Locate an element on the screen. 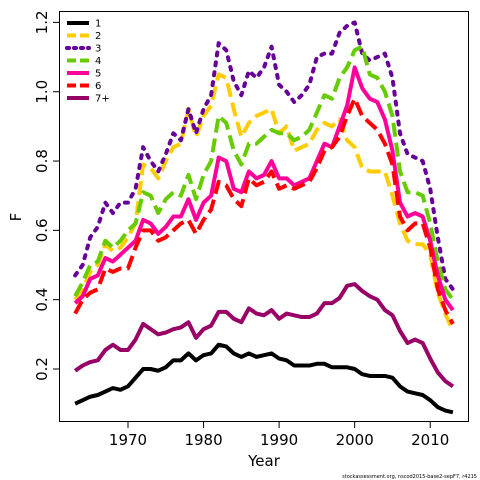 The width and height of the screenshot is (480, 480). legend-label: 6 is located at coordinates (98, 86).